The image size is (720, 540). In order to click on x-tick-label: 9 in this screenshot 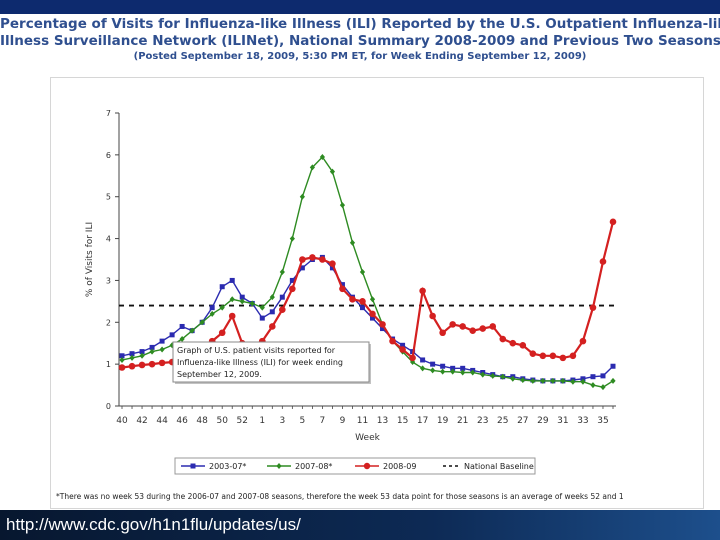, I will do `click(343, 421)`.